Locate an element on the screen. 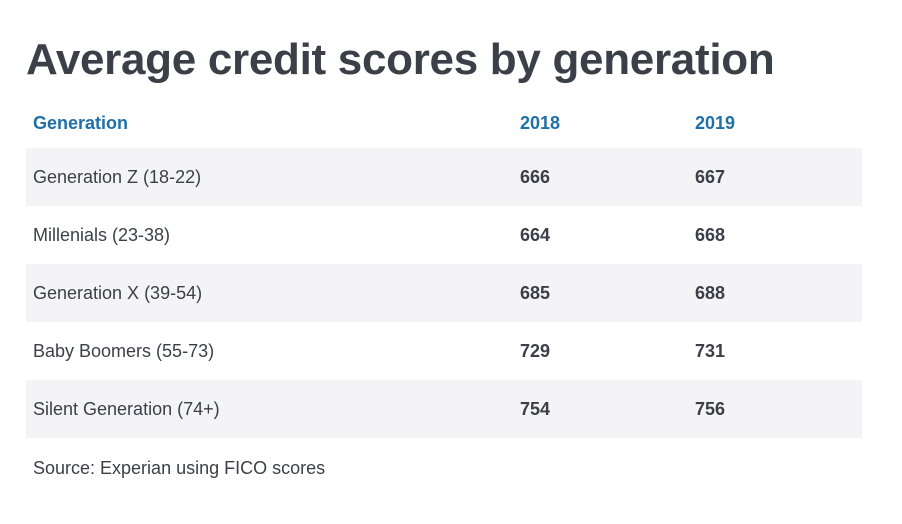  value-2019: 756 is located at coordinates (710, 408).